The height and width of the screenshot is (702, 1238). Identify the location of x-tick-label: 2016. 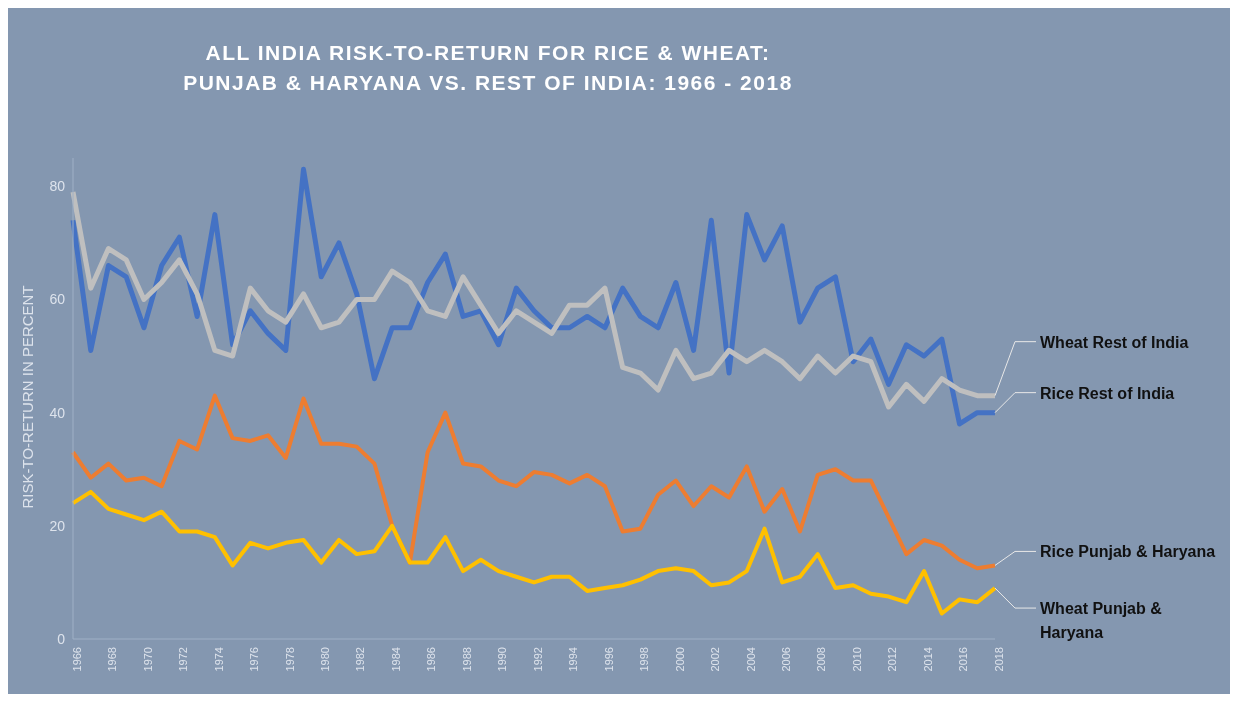
(963, 659).